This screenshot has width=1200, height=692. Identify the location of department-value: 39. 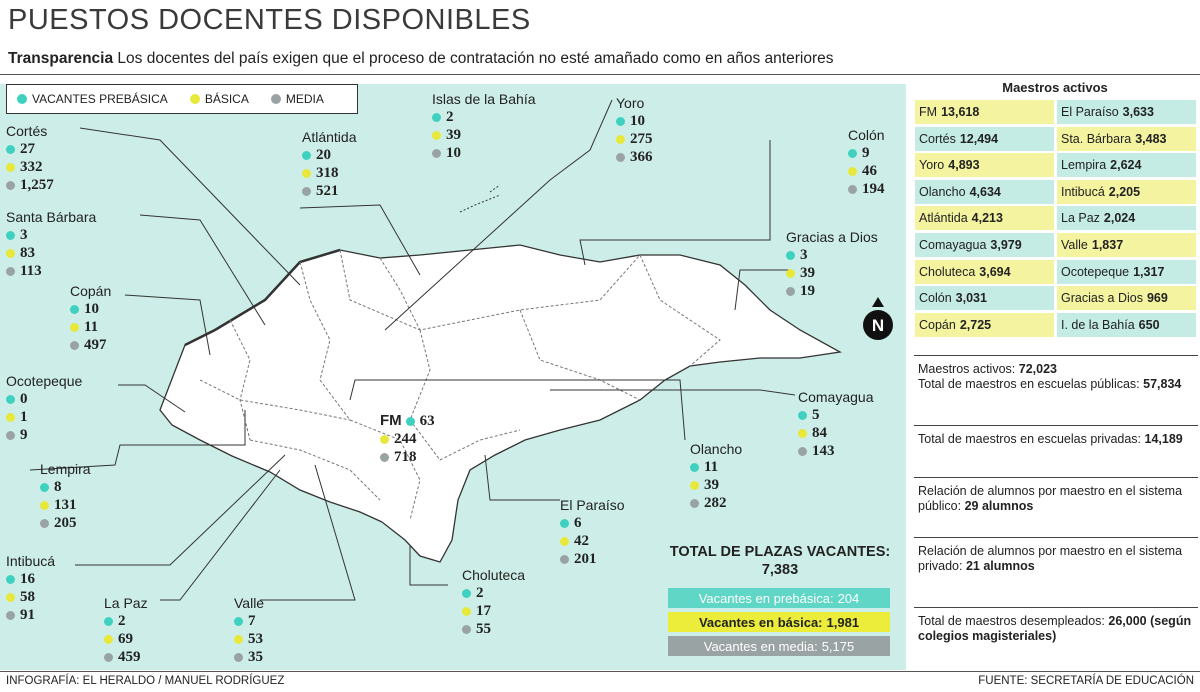
(716, 485).